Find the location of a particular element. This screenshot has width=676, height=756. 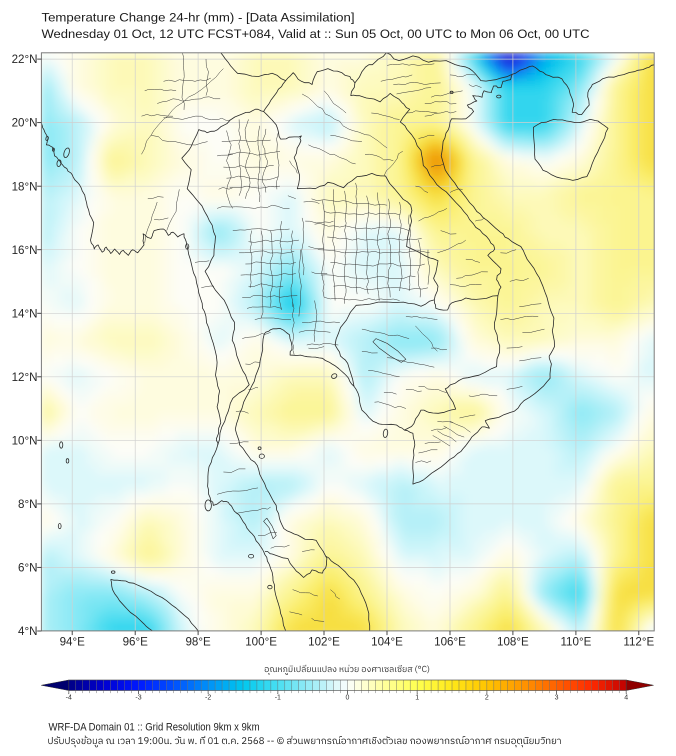

svg-text: 20°N is located at coordinates (25, 123).